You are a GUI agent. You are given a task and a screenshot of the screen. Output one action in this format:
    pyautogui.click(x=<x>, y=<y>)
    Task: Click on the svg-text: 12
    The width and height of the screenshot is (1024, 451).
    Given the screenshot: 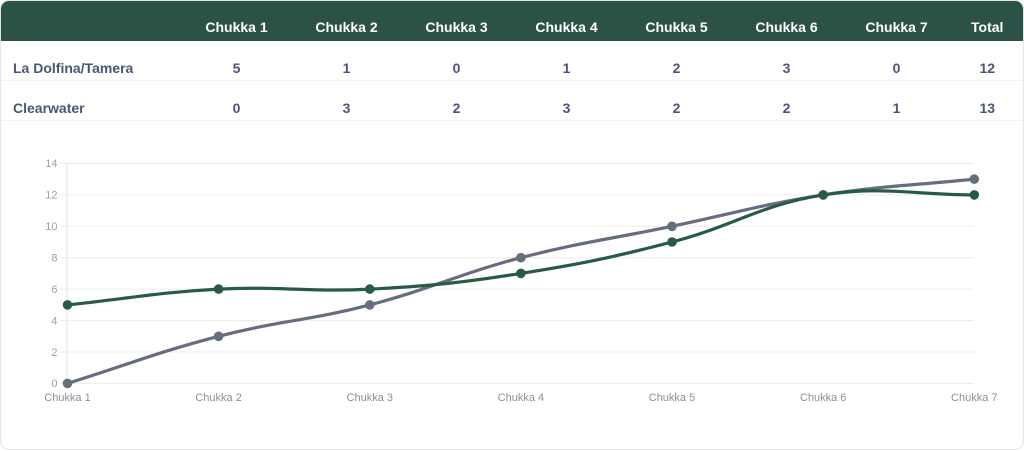 What is the action you would take?
    pyautogui.click(x=51, y=196)
    